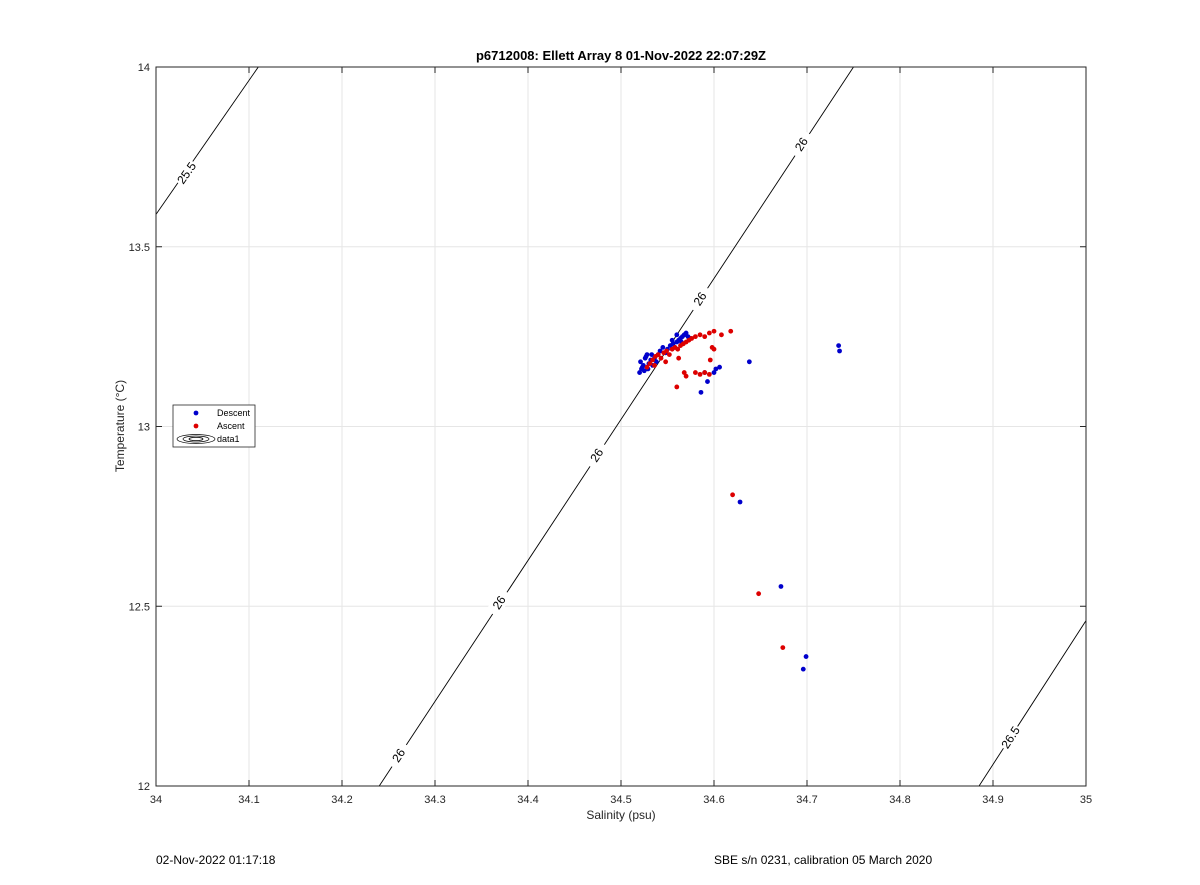 The image size is (1200, 885). Describe the element at coordinates (231, 426) in the screenshot. I see `legend-label-ascent: Ascent` at that location.